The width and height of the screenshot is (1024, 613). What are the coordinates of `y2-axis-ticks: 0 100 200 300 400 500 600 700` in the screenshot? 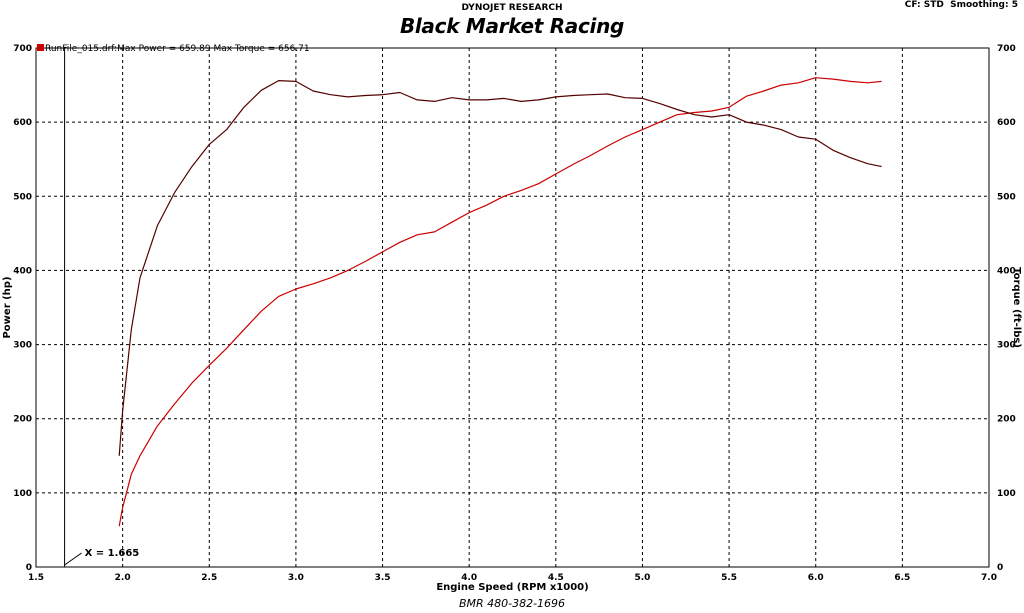 It's located at (1006, 308).